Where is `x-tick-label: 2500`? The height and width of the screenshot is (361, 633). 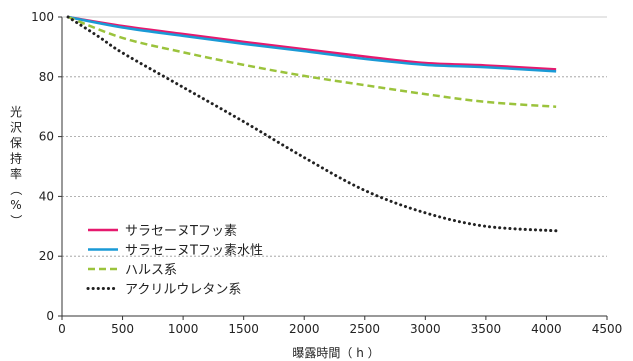
x-tick-label: 2500 is located at coordinates (365, 329).